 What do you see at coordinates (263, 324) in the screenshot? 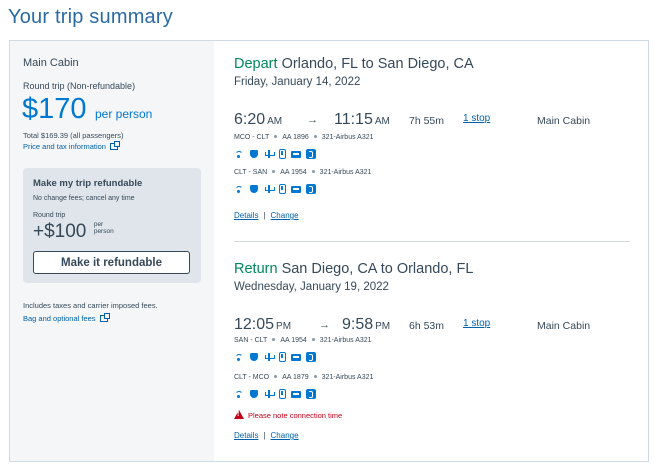
I see `departure-time: 12:05 PM` at bounding box center [263, 324].